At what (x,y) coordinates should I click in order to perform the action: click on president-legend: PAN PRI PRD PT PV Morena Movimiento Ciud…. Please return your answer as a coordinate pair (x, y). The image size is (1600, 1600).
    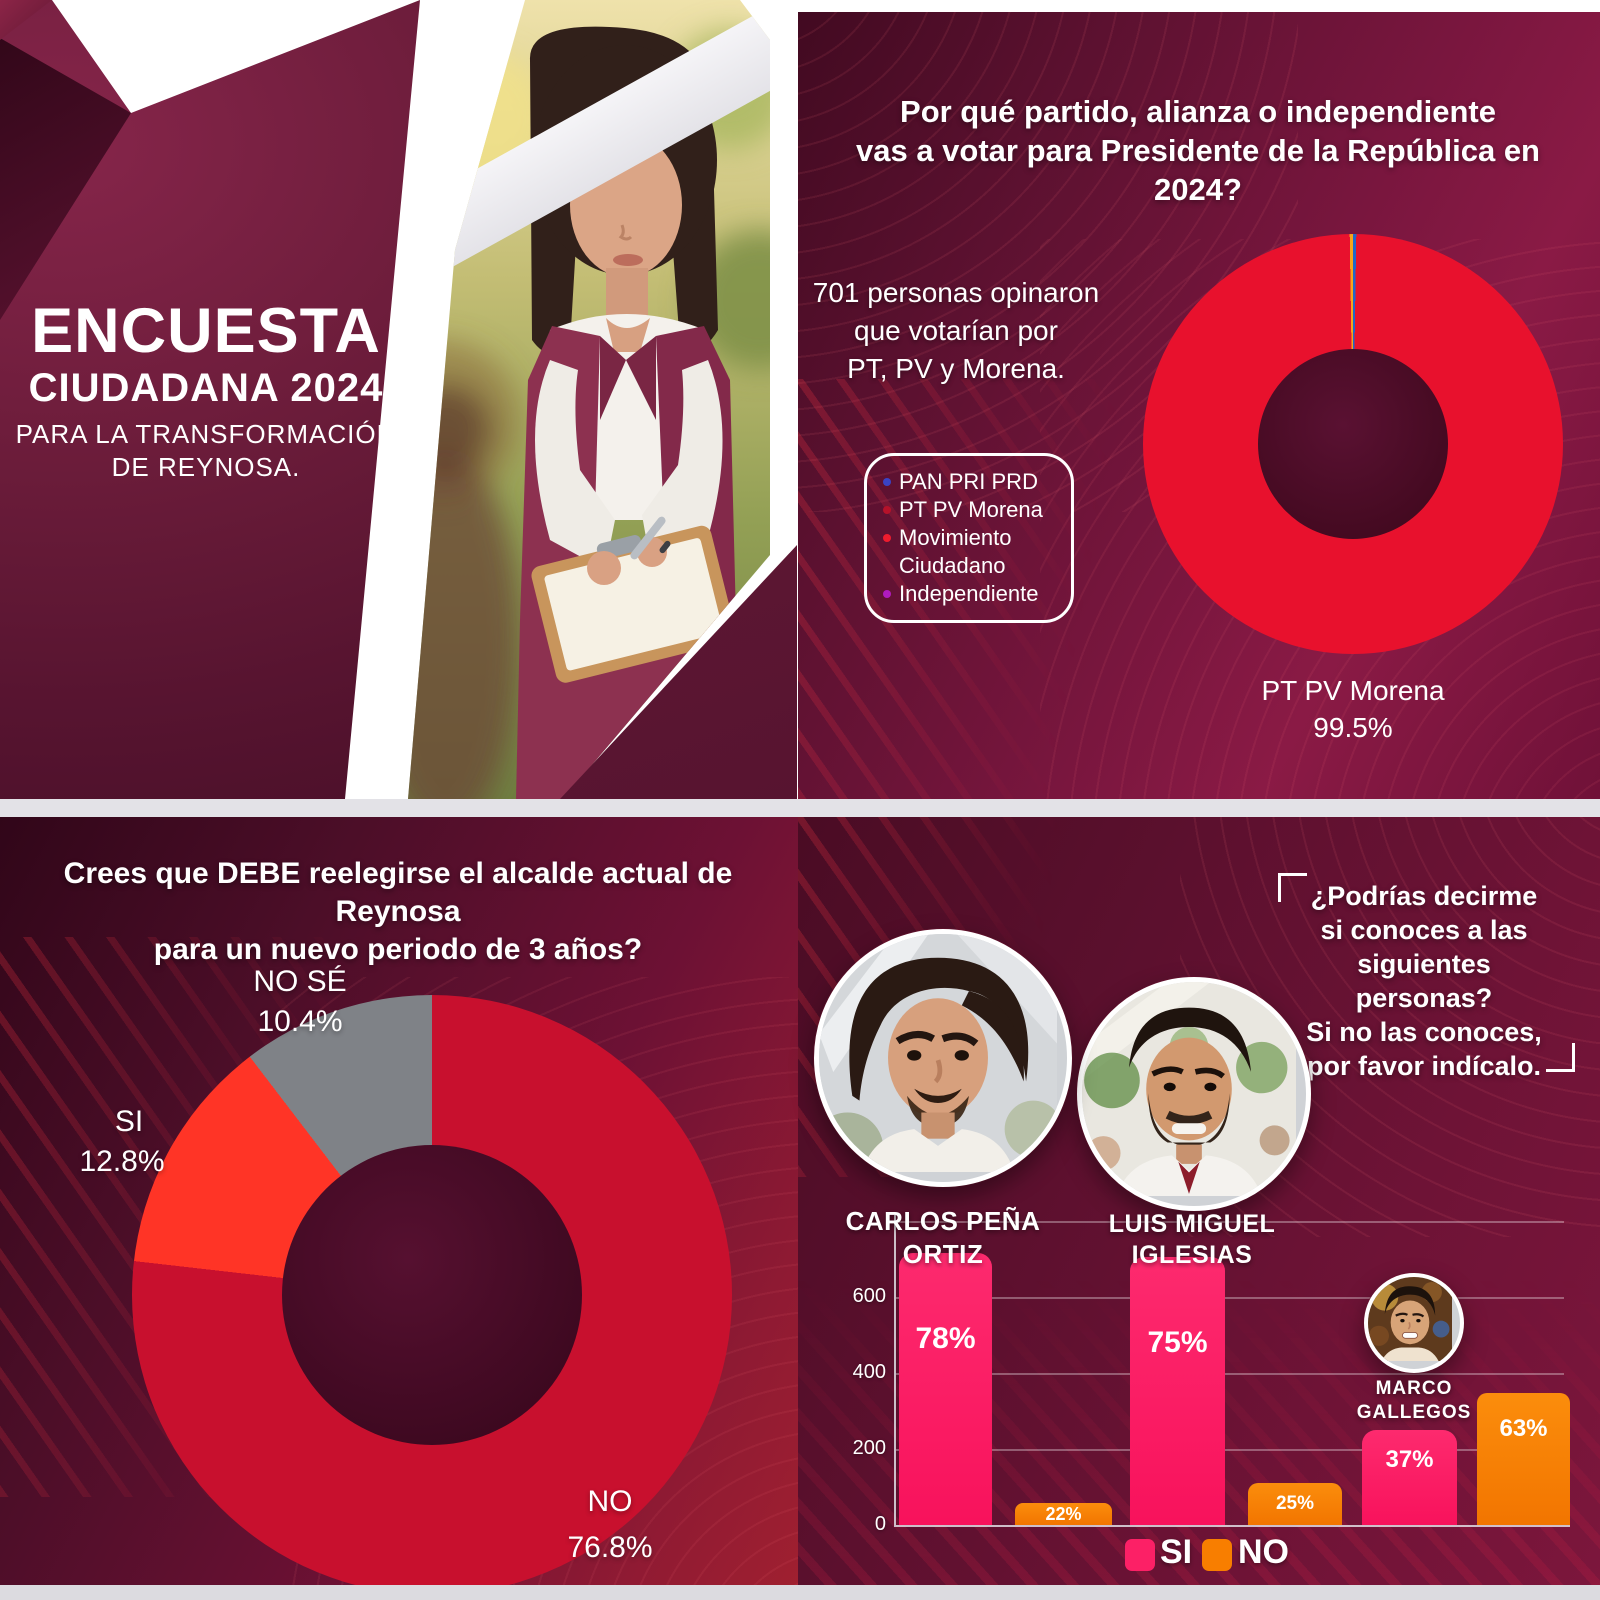
    Looking at the image, I should click on (969, 538).